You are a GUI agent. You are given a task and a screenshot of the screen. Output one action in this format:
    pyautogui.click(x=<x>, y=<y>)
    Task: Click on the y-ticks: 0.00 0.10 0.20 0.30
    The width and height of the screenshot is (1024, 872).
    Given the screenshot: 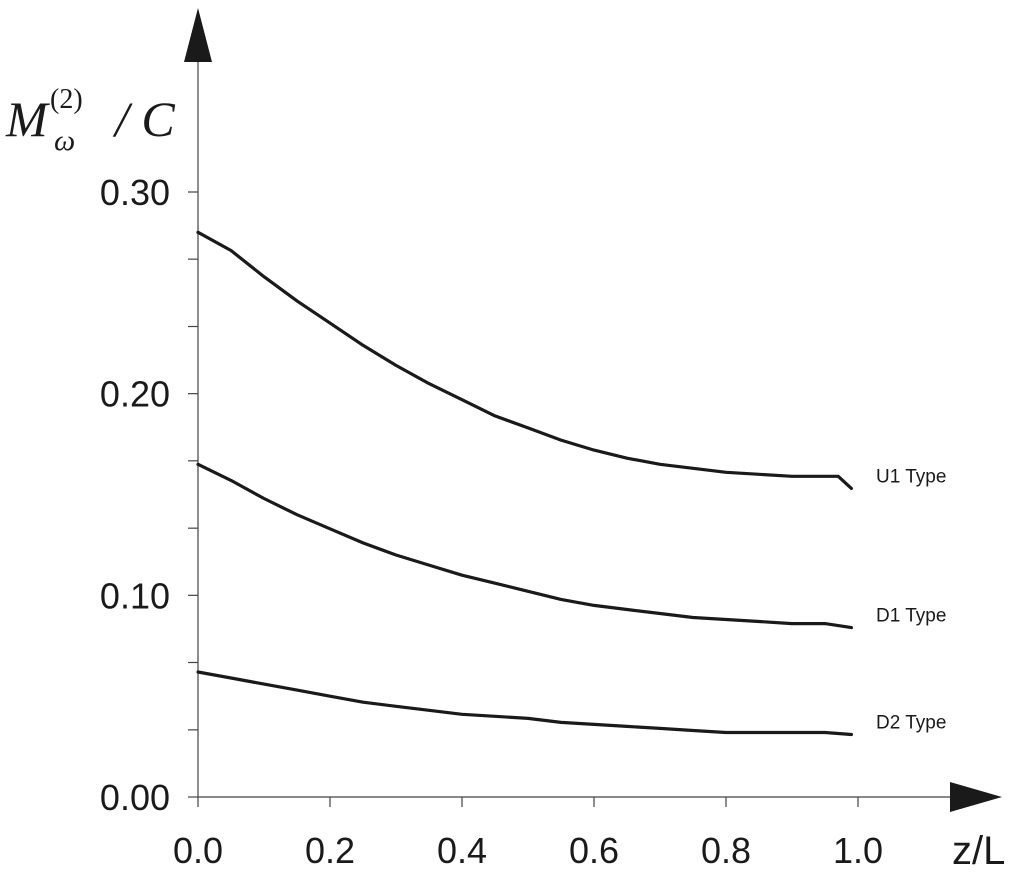 What is the action you would take?
    pyautogui.click(x=149, y=495)
    